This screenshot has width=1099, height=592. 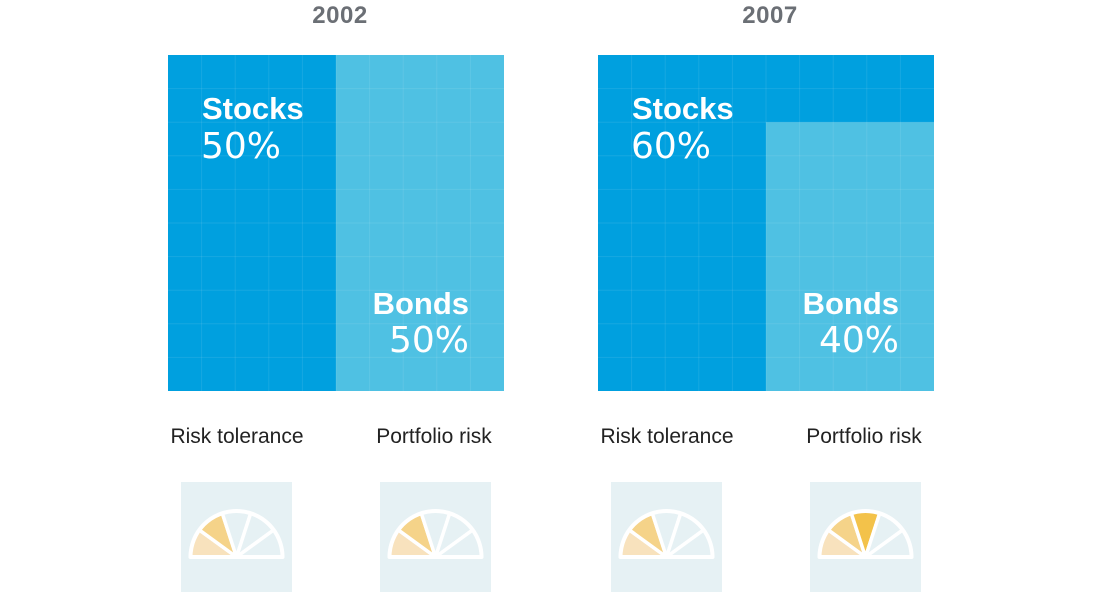 What do you see at coordinates (671, 146) in the screenshot?
I see `stocks-percent: 60%` at bounding box center [671, 146].